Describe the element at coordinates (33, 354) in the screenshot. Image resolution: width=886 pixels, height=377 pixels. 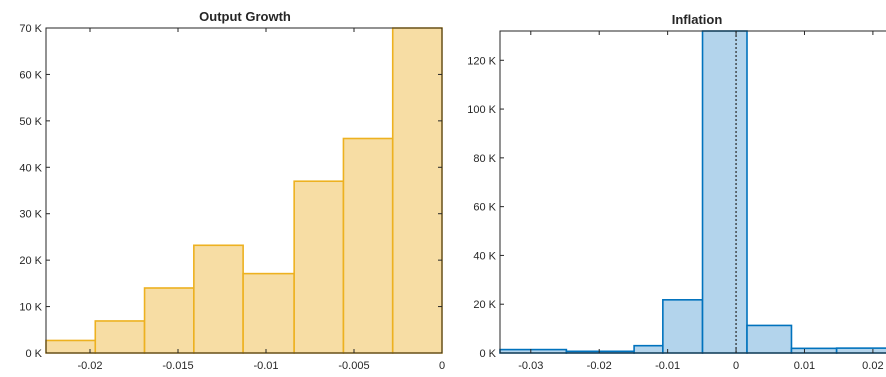
I see `output-growth-y-tick-label: 0 K` at that location.